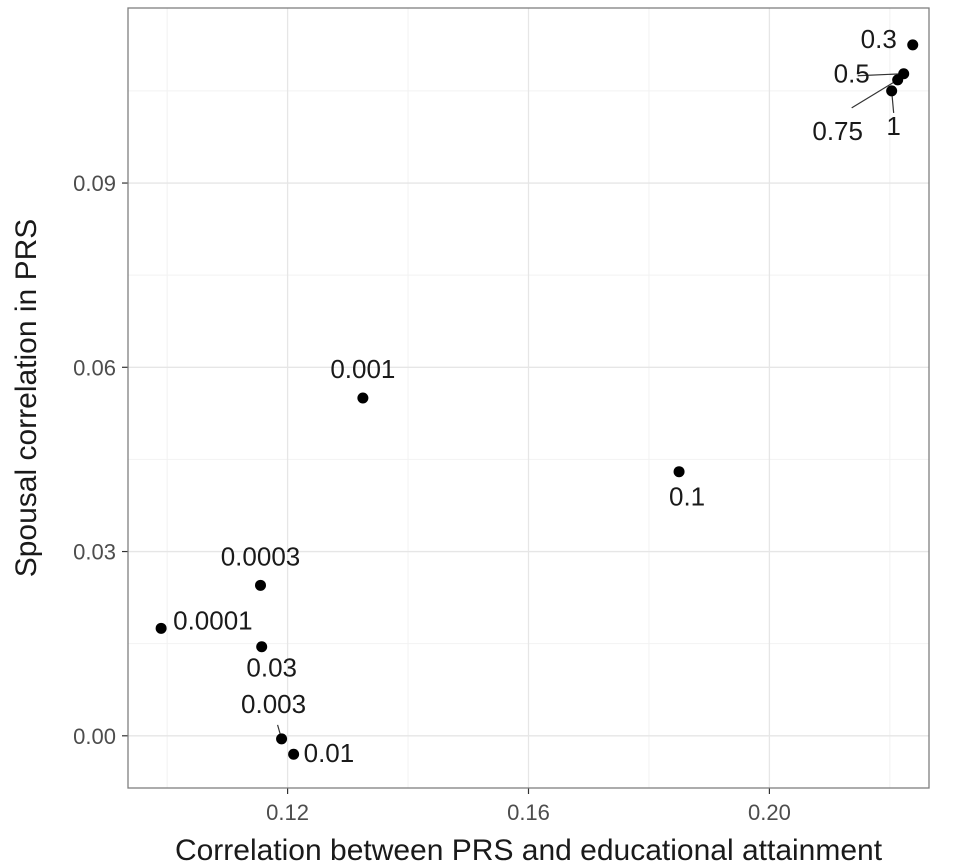 This screenshot has height=868, width=953. What do you see at coordinates (26, 398) in the screenshot?
I see `y-axis-title: Spousal correlation in PRS` at bounding box center [26, 398].